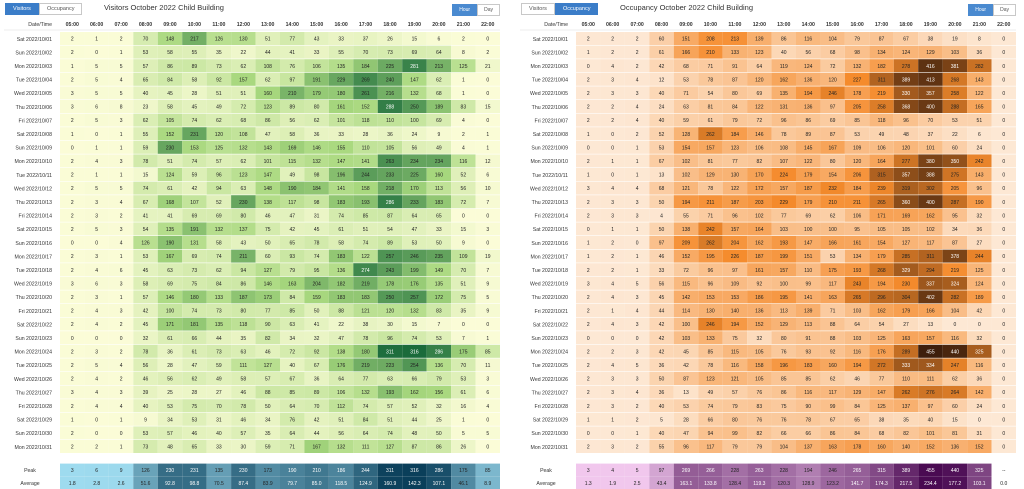  I want to click on cell-value: 87, so click(955, 244).